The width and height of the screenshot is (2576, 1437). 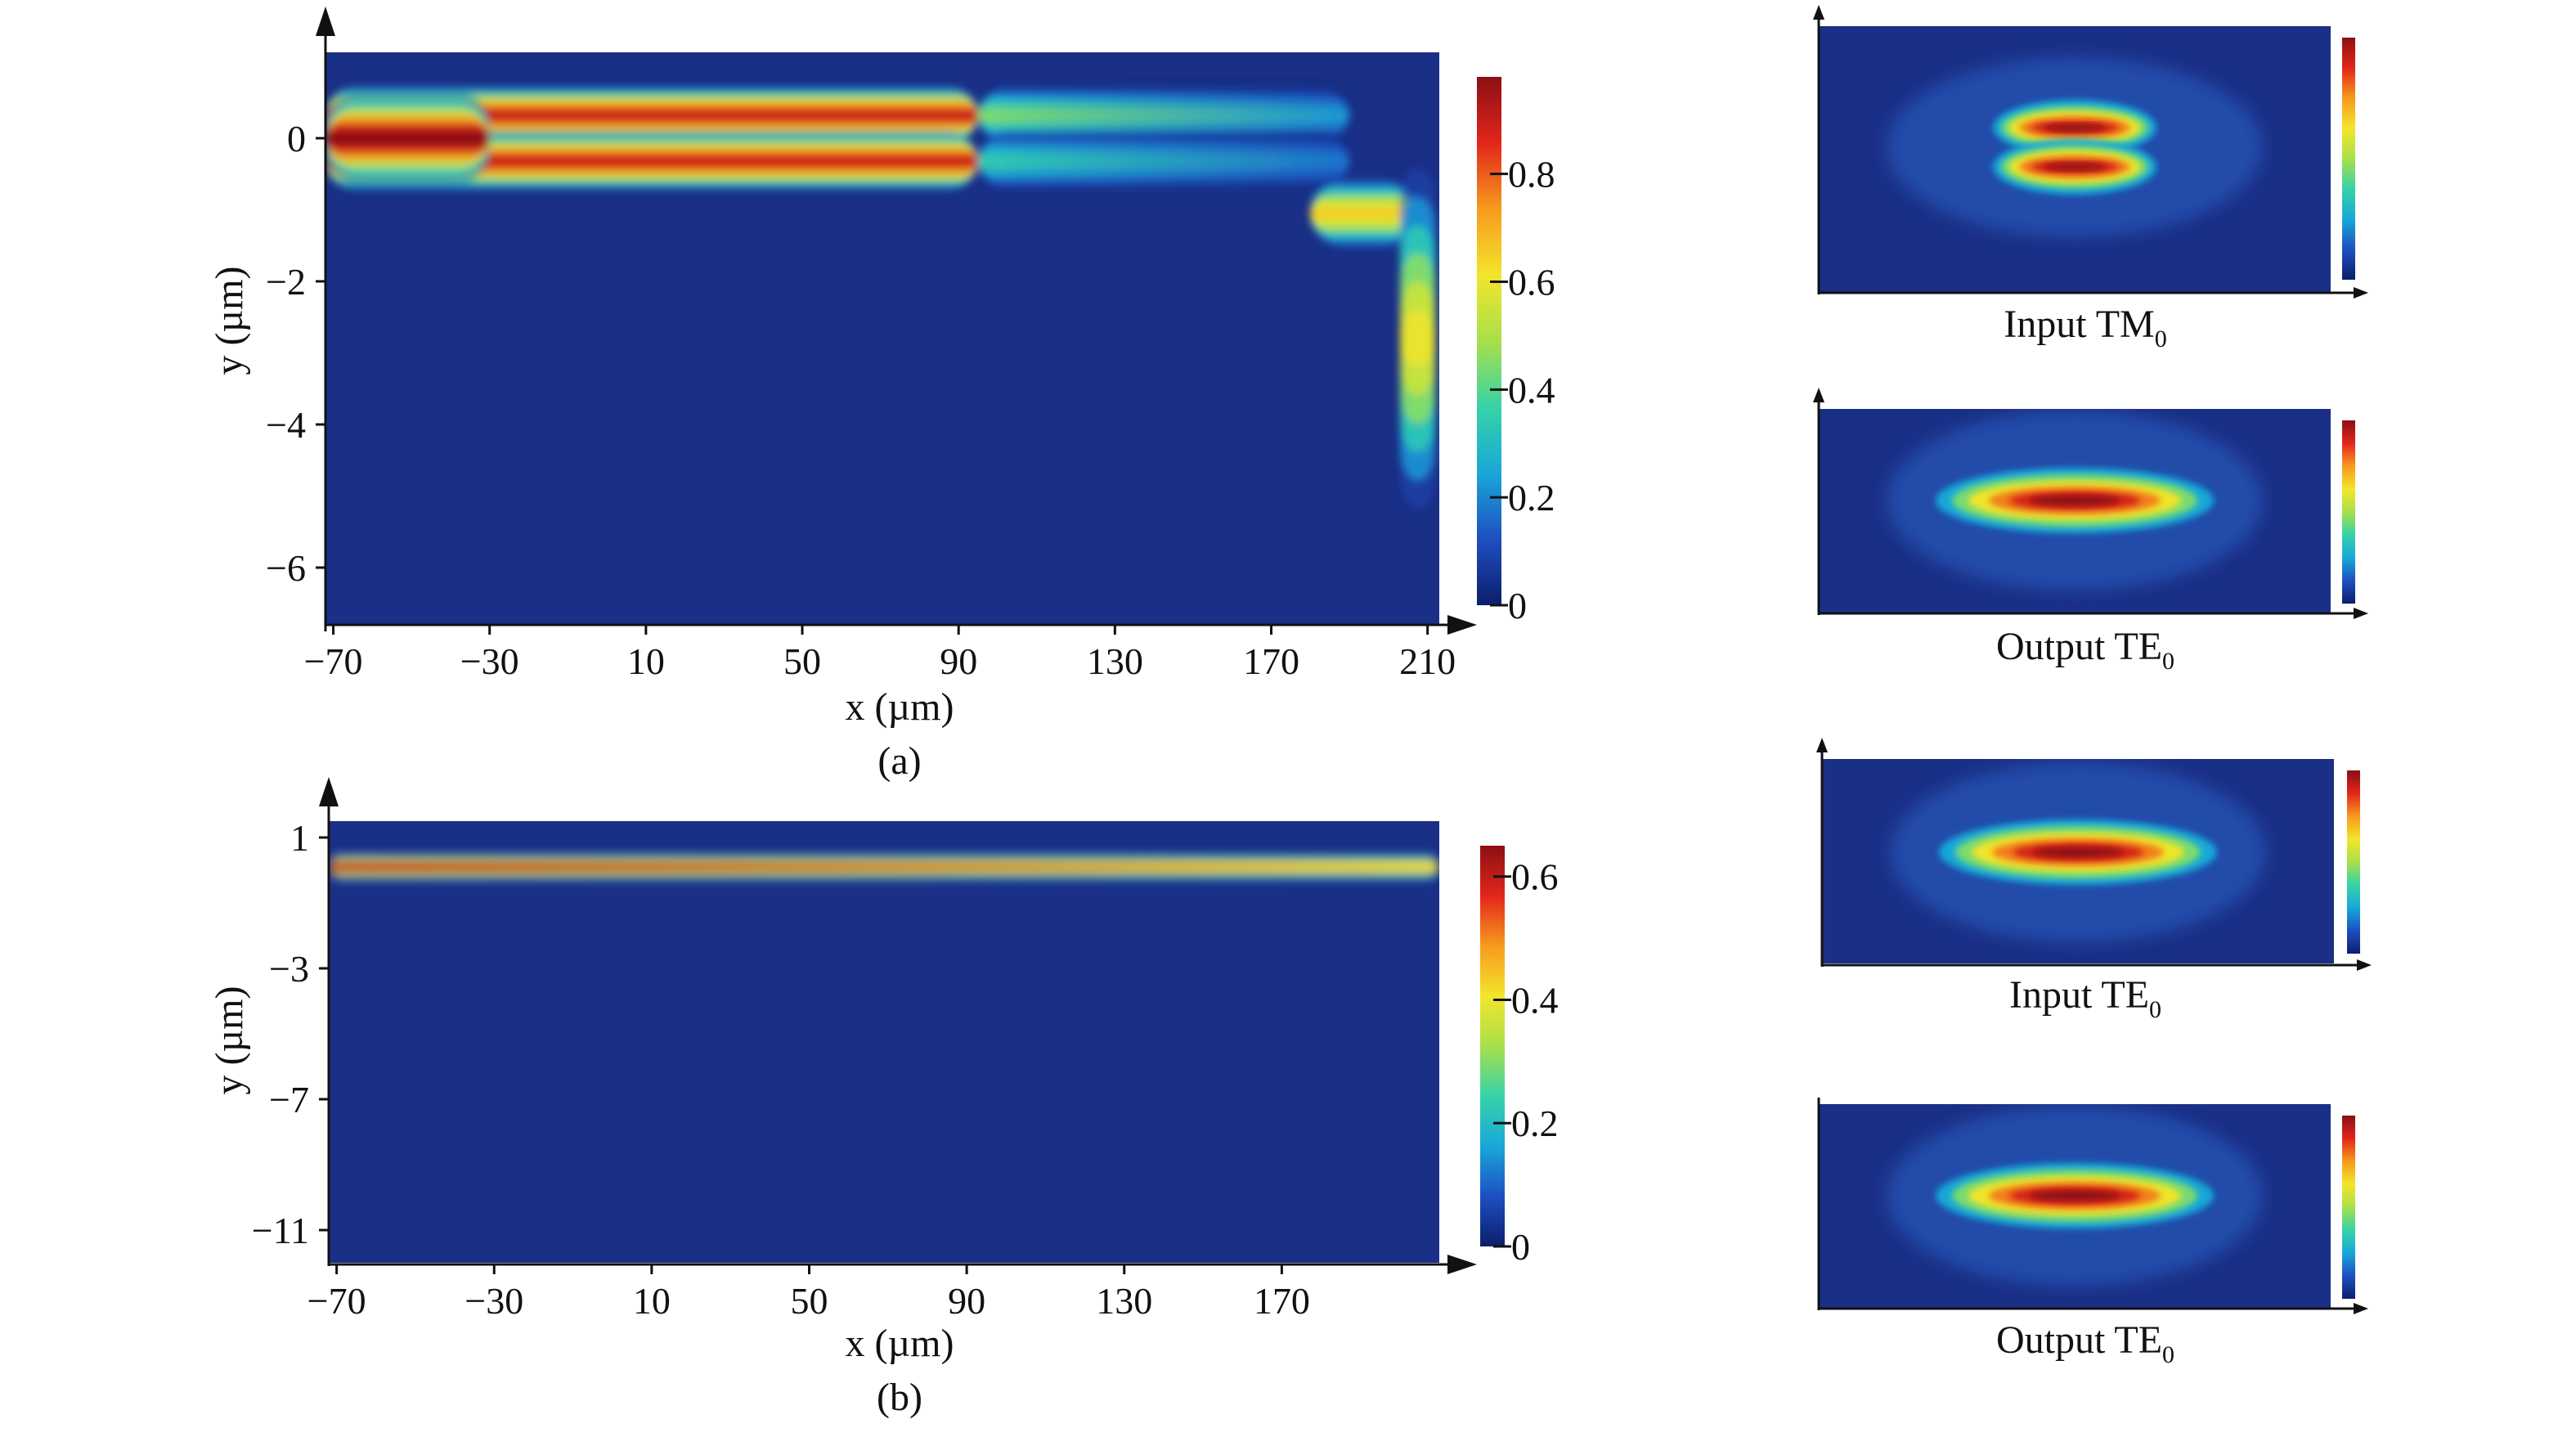 What do you see at coordinates (2085, 650) in the screenshot?
I see `mode-1-caption: Output TE0` at bounding box center [2085, 650].